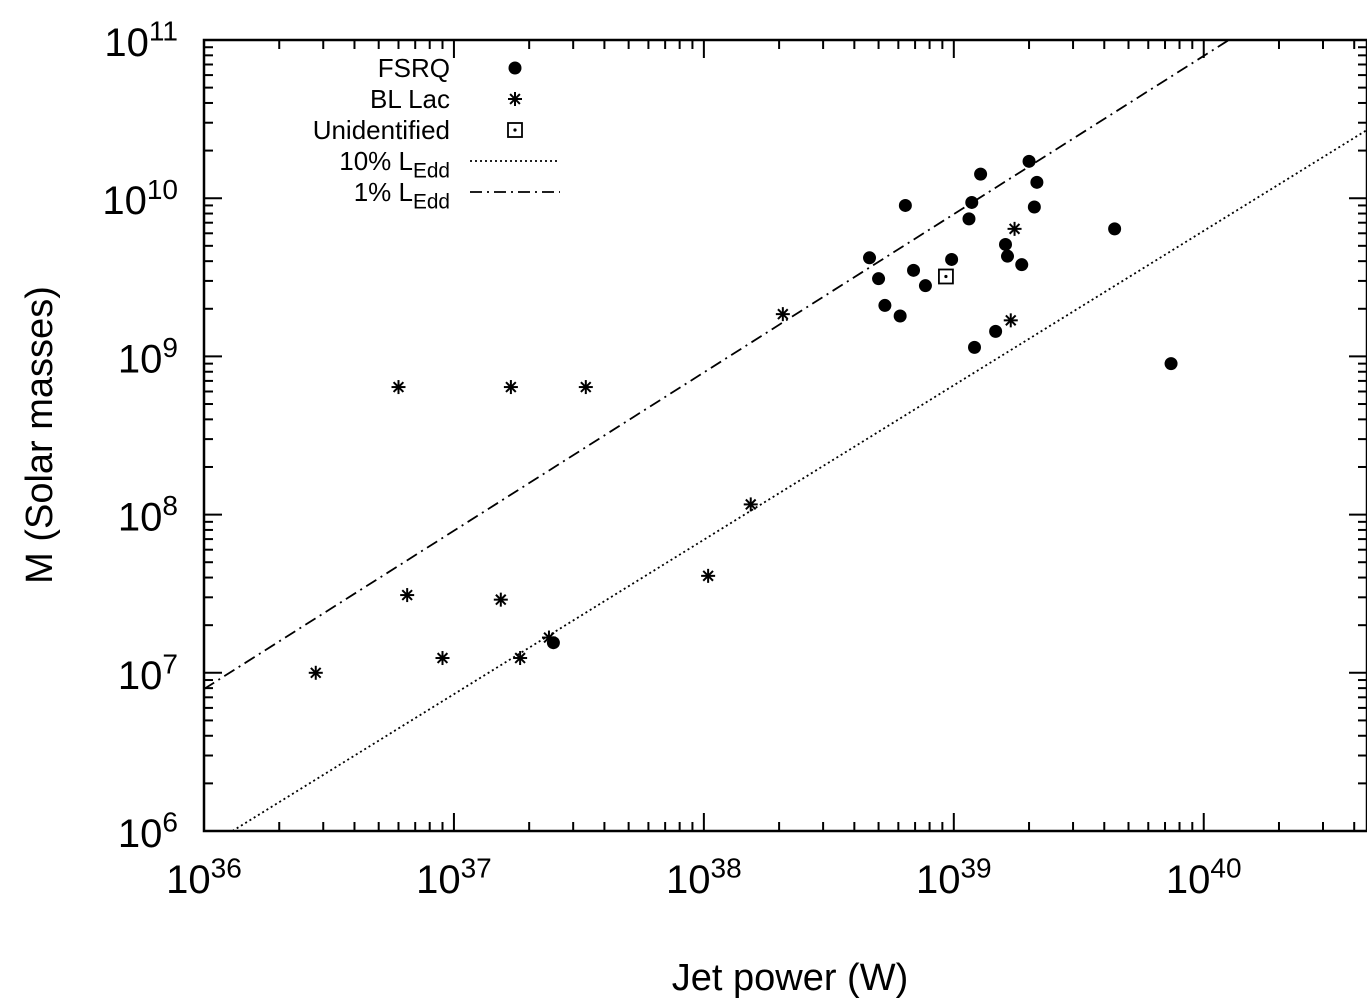 The height and width of the screenshot is (1000, 1367). I want to click on x-axis-label: Jet power (W), so click(790, 978).